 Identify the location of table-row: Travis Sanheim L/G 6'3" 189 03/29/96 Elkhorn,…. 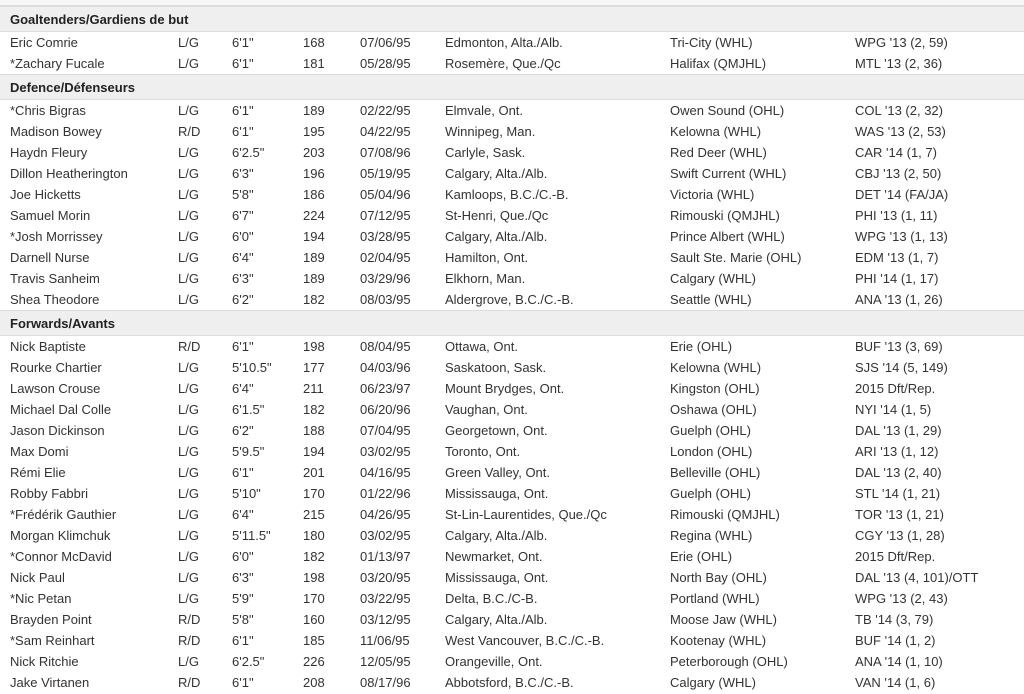
(512, 278).